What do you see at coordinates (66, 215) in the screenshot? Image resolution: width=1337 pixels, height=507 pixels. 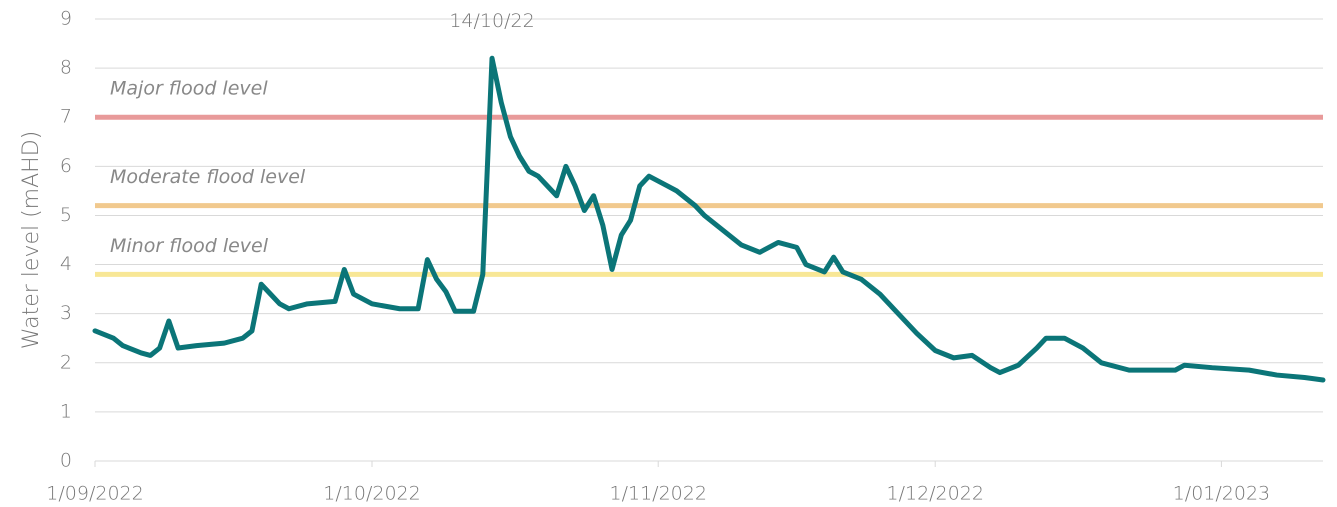 I see `y-tick-label: 5` at bounding box center [66, 215].